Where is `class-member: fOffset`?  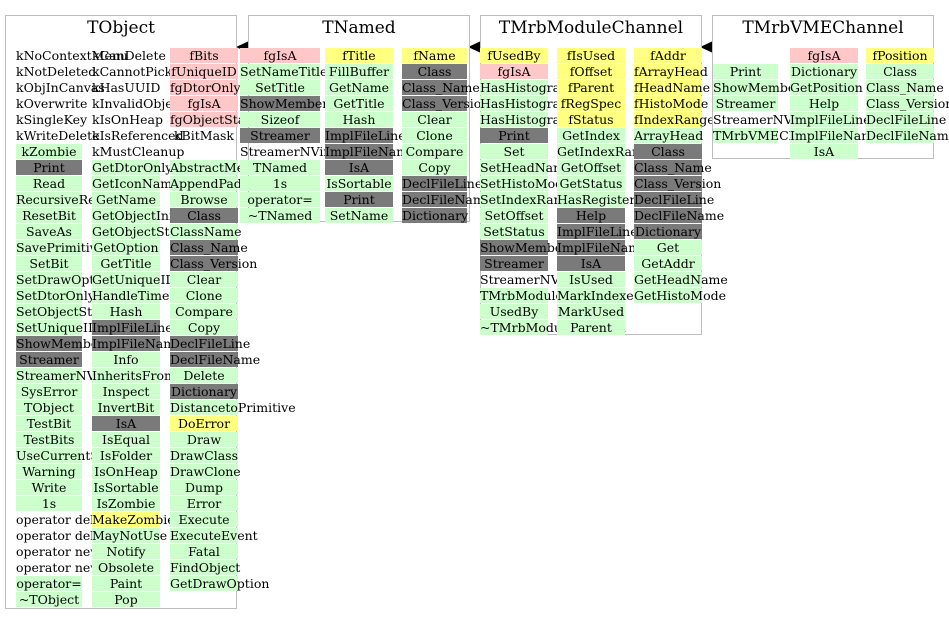 class-member: fOffset is located at coordinates (591, 71).